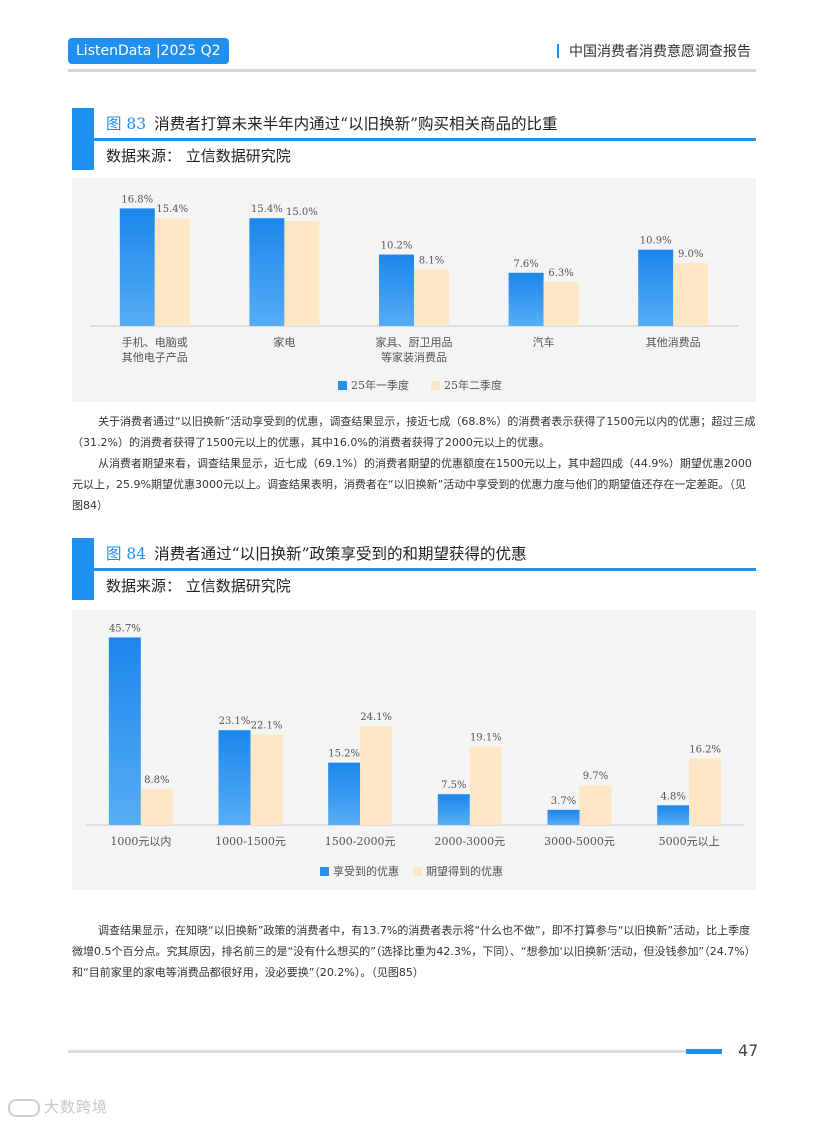 The width and height of the screenshot is (827, 1123). Describe the element at coordinates (525, 264) in the screenshot. I see `data-label: 7.6%` at that location.